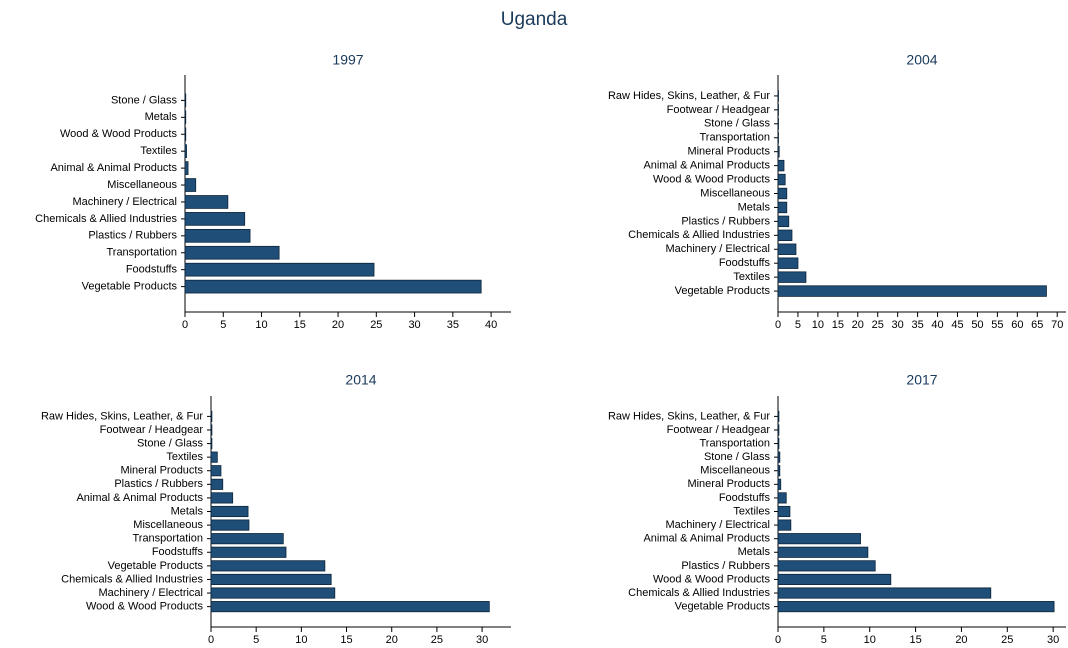 This screenshot has height=648, width=1068. I want to click on subplot-title: 1997, so click(347, 60).